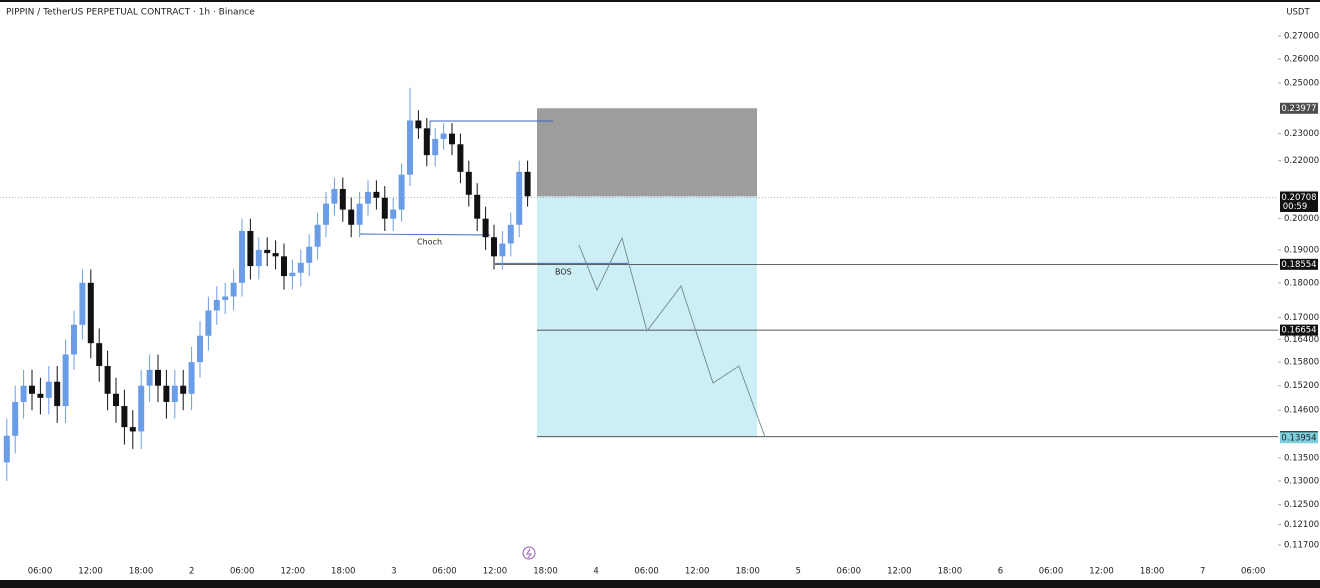 The height and width of the screenshot is (588, 1320). I want to click on price-badge-label: 0.23977, so click(1298, 109).